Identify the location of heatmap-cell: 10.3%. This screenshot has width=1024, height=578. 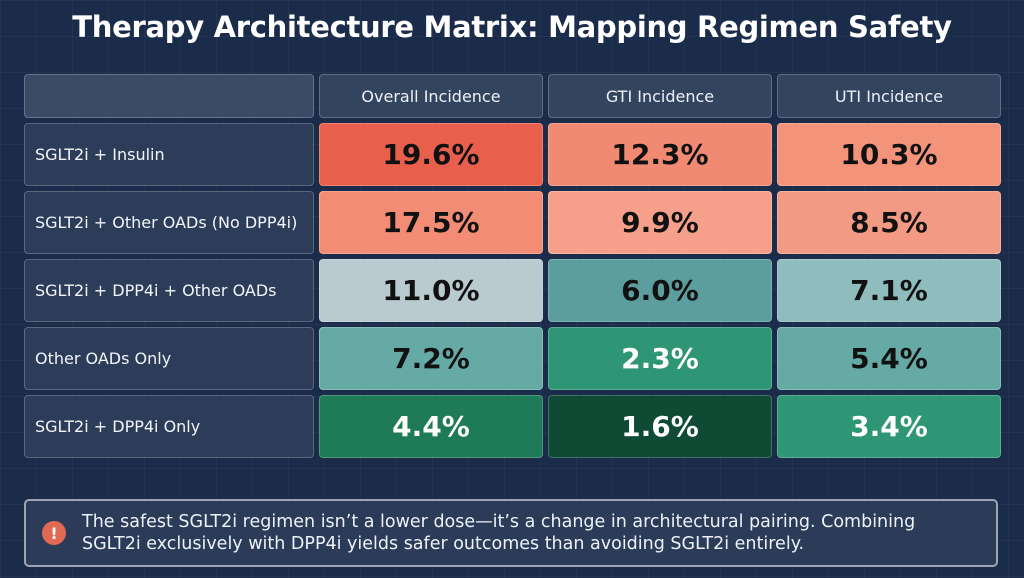
(889, 154).